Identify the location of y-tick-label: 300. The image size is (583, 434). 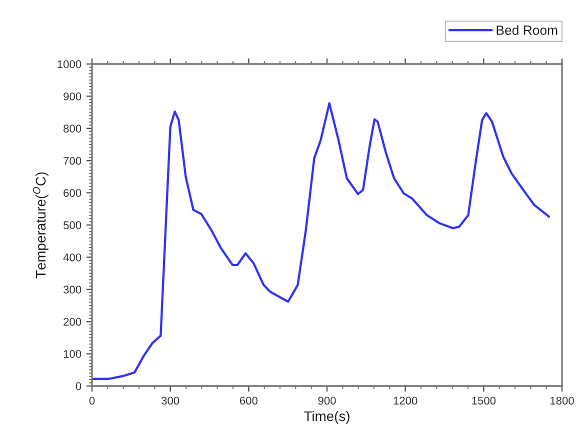
(72, 290).